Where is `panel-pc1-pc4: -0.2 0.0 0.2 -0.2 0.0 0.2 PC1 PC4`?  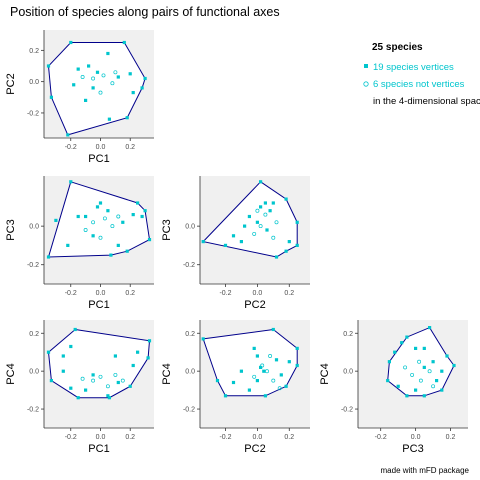 panel-pc1-pc4: -0.2 0.0 0.2 -0.2 0.0 0.2 PC1 PC4 is located at coordinates (79, 387).